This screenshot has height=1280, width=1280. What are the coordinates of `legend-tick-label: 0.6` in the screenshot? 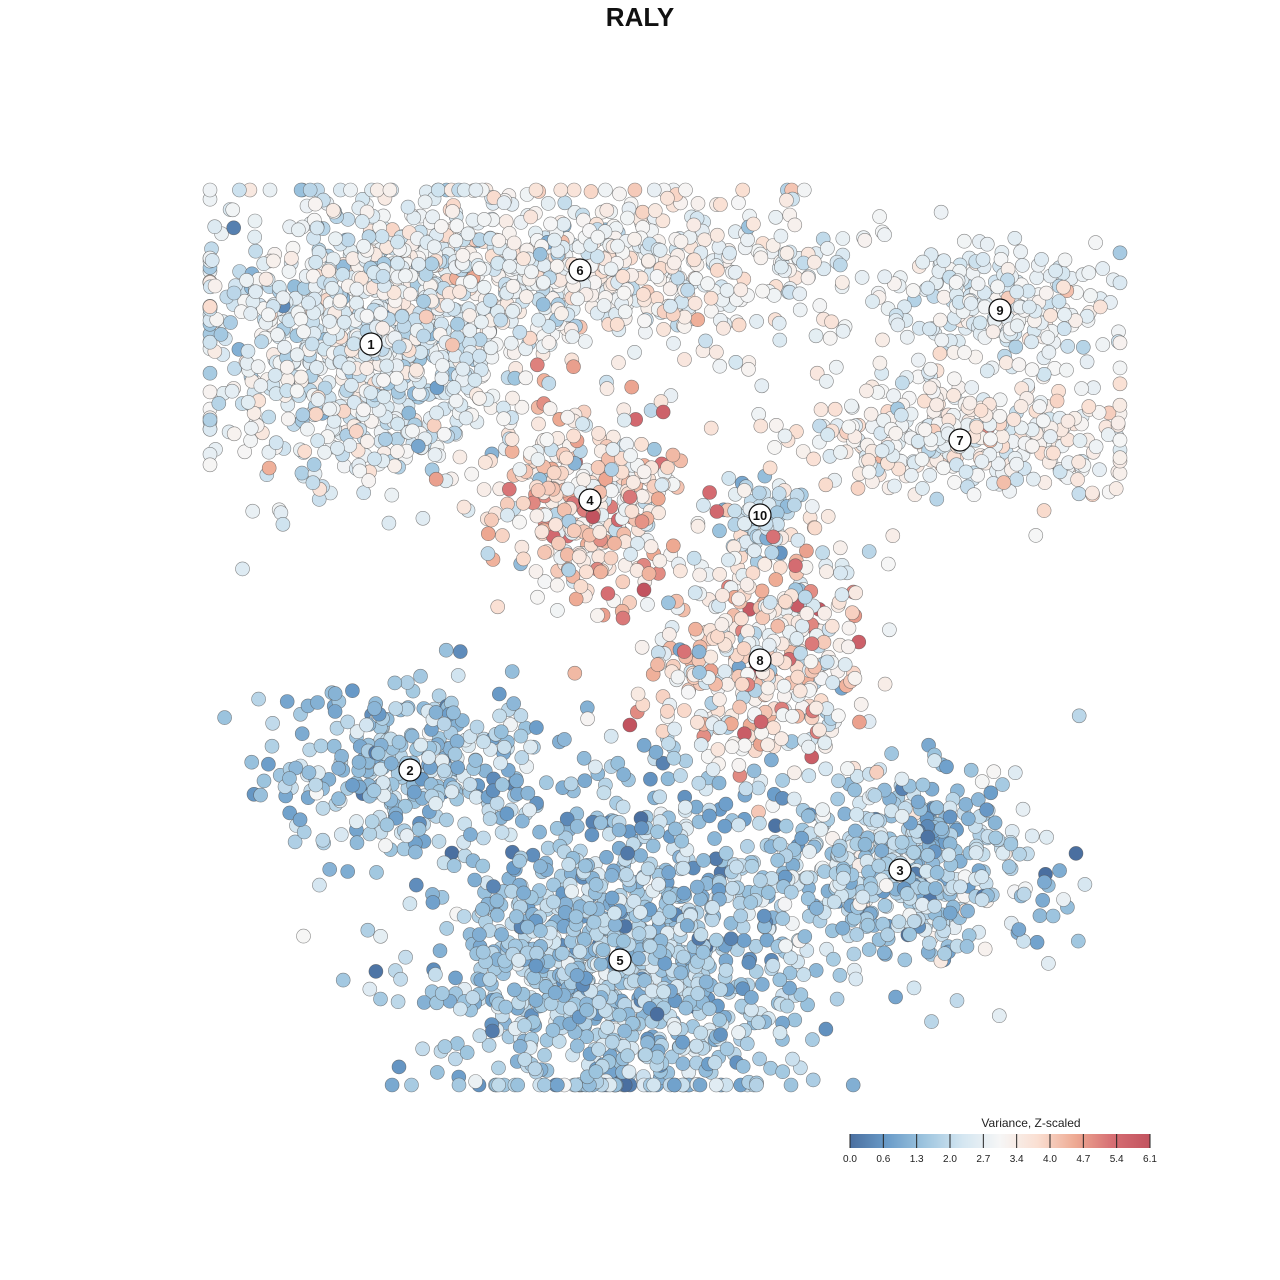 It's located at (883, 1159).